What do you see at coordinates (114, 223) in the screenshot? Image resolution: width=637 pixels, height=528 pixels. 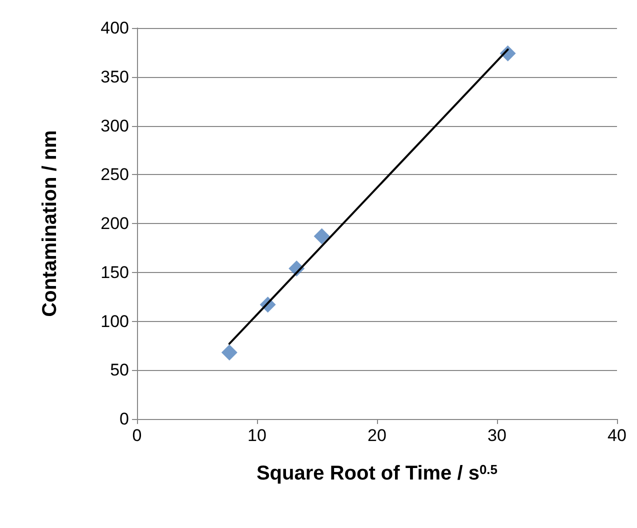 I see `y-tick-label: 200` at bounding box center [114, 223].